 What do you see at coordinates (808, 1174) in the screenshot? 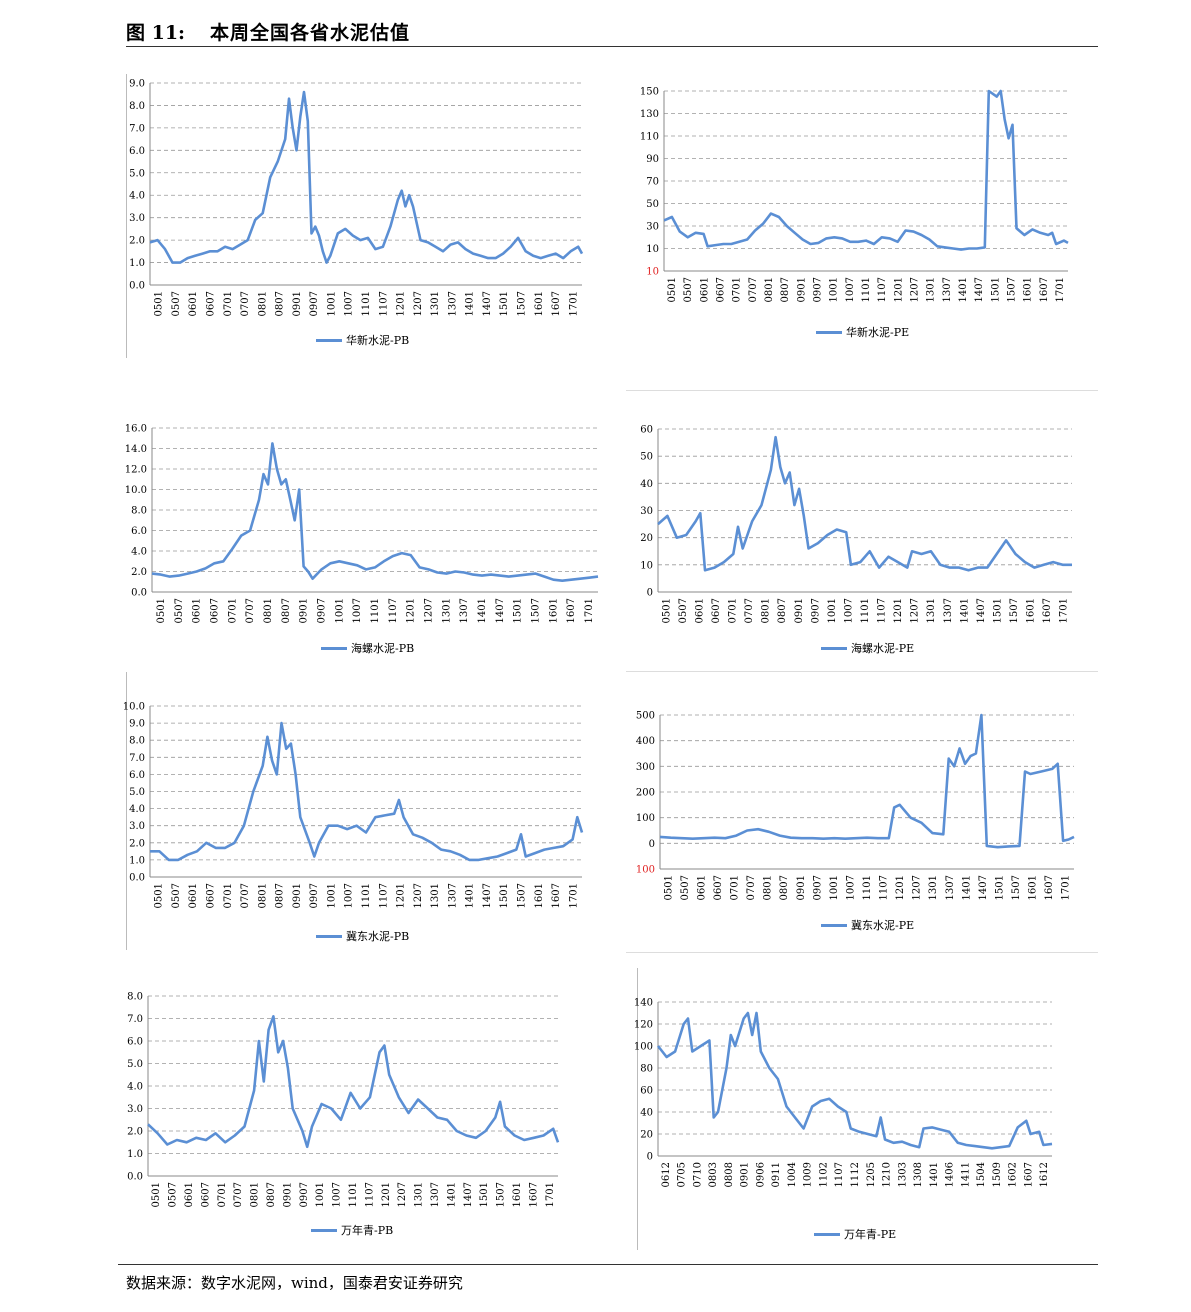
I see `x-tick-label: 1009` at bounding box center [808, 1174].